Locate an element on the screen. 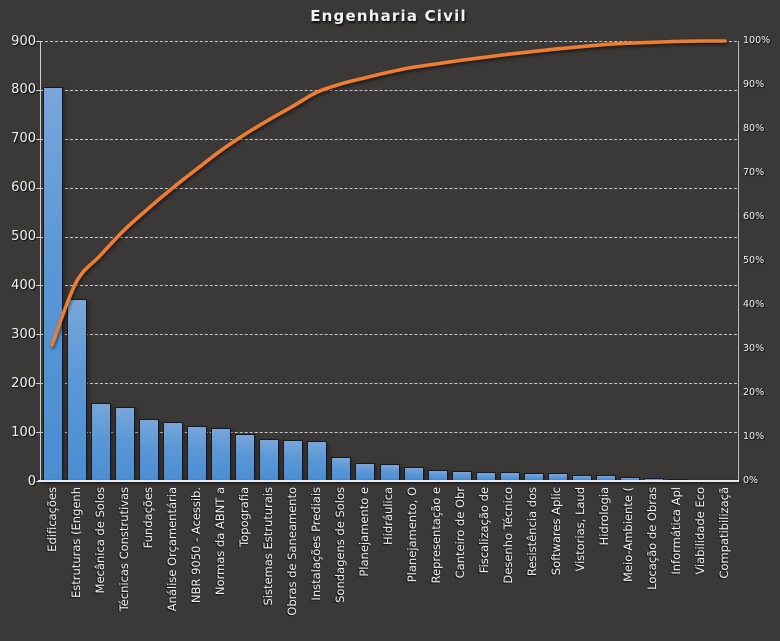  right-axis-label: 100% is located at coordinates (757, 40).